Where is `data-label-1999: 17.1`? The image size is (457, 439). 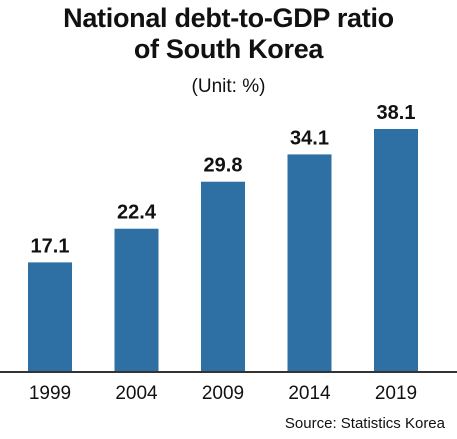 data-label-1999: 17.1 is located at coordinates (50, 246).